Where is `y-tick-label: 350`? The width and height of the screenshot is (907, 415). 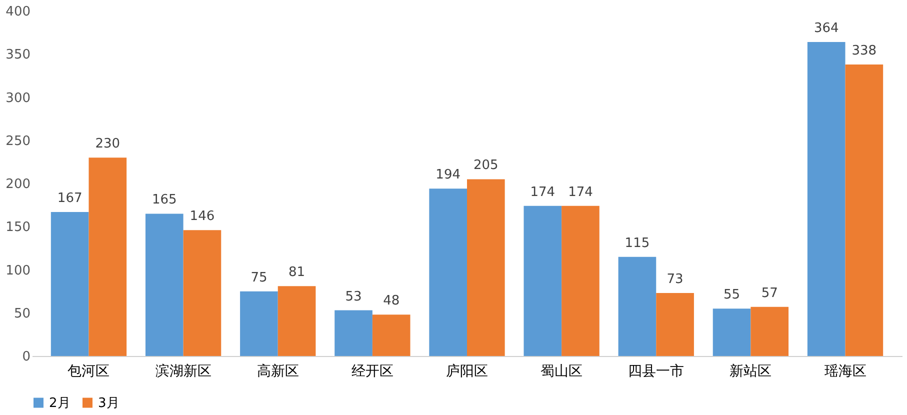
y-tick-label: 350 is located at coordinates (18, 55).